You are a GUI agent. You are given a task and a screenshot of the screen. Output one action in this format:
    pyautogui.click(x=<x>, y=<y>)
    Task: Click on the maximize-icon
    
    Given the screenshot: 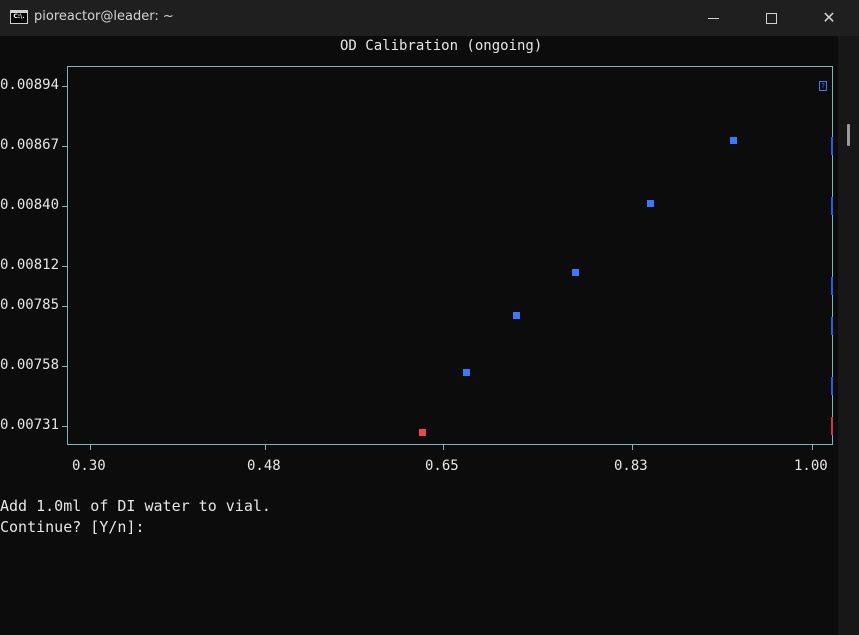 What is the action you would take?
    pyautogui.click(x=771, y=18)
    